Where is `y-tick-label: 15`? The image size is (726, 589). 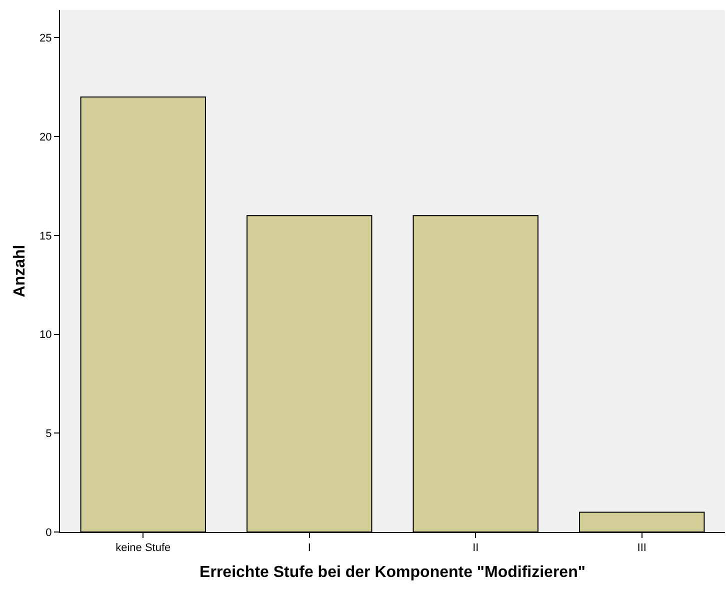 y-tick-label: 15 is located at coordinates (46, 236).